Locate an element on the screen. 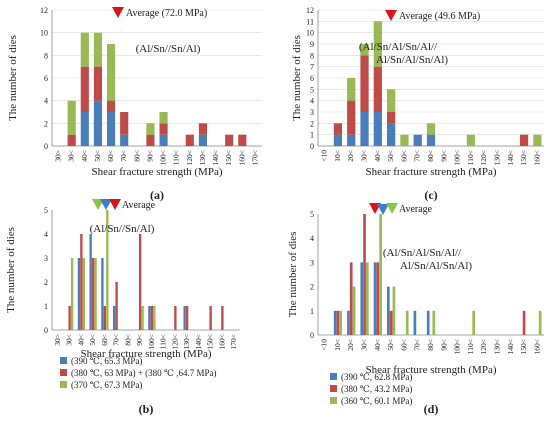  legend-entry: (380 ℃, 63 MPa) + (380 ℃ ,64.7 MPa) is located at coordinates (143, 373).